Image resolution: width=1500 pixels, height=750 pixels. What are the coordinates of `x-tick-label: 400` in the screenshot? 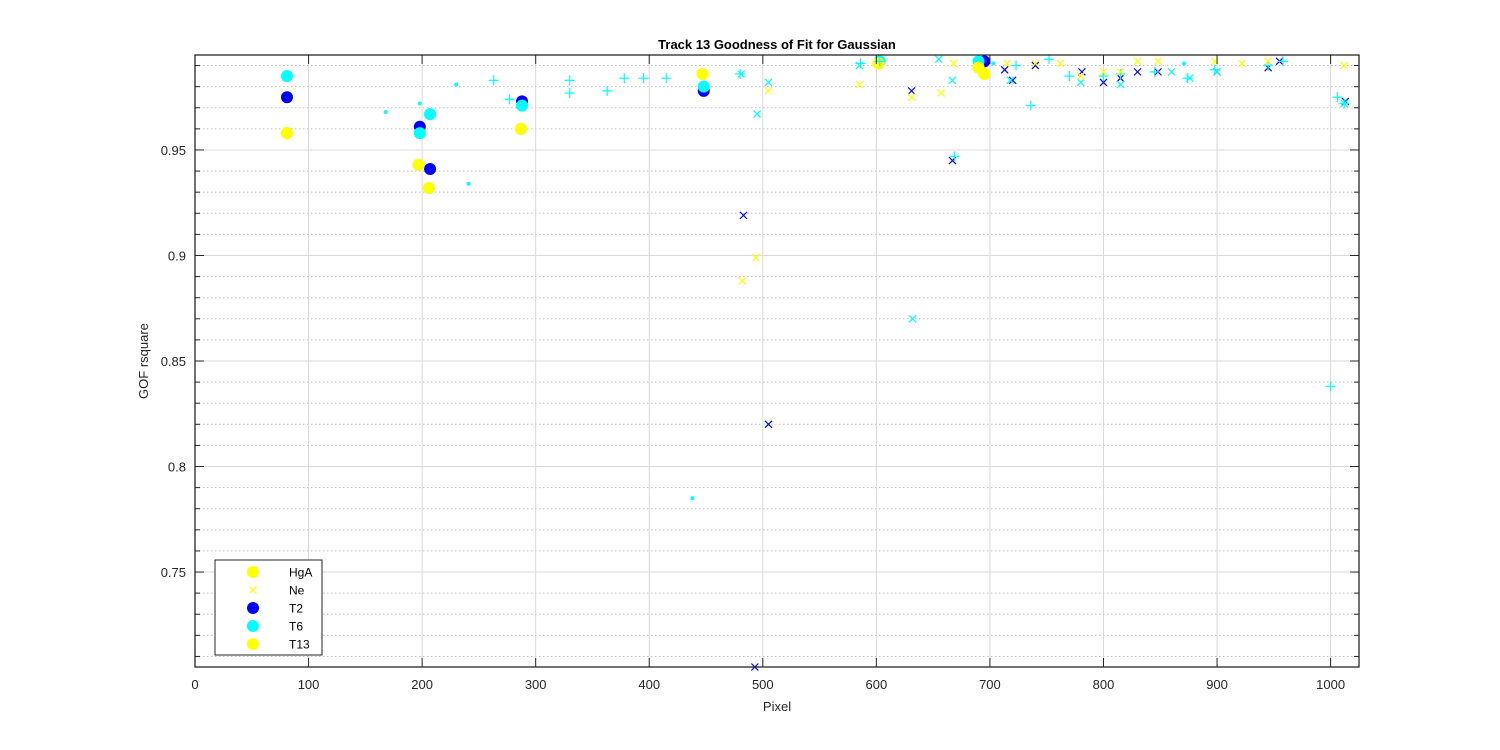 It's located at (649, 684).